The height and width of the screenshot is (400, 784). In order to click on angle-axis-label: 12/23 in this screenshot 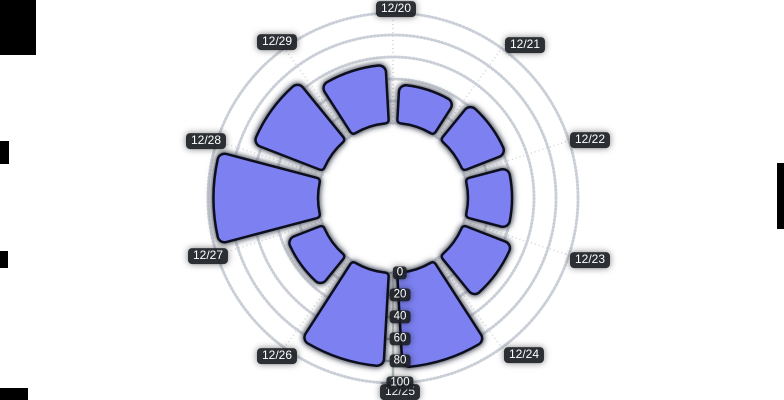, I will do `click(590, 260)`.